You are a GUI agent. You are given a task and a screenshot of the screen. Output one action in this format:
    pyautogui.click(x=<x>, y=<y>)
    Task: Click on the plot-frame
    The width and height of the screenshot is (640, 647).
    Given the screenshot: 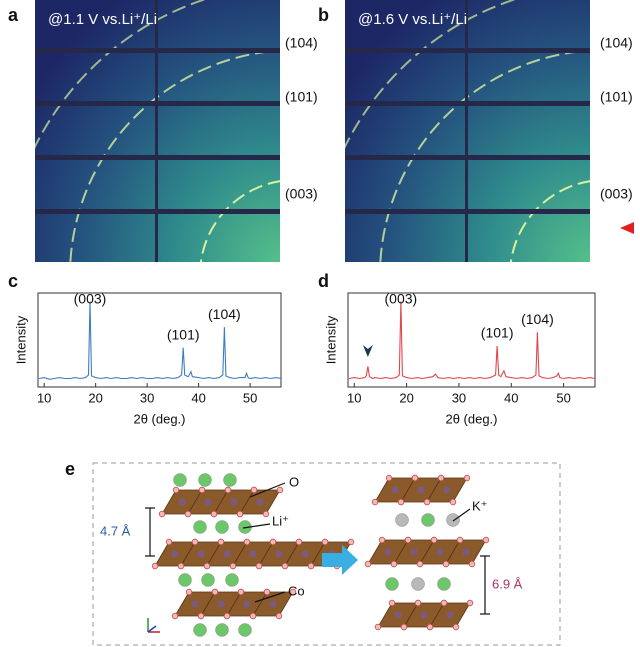 What is the action you would take?
    pyautogui.click(x=159, y=340)
    